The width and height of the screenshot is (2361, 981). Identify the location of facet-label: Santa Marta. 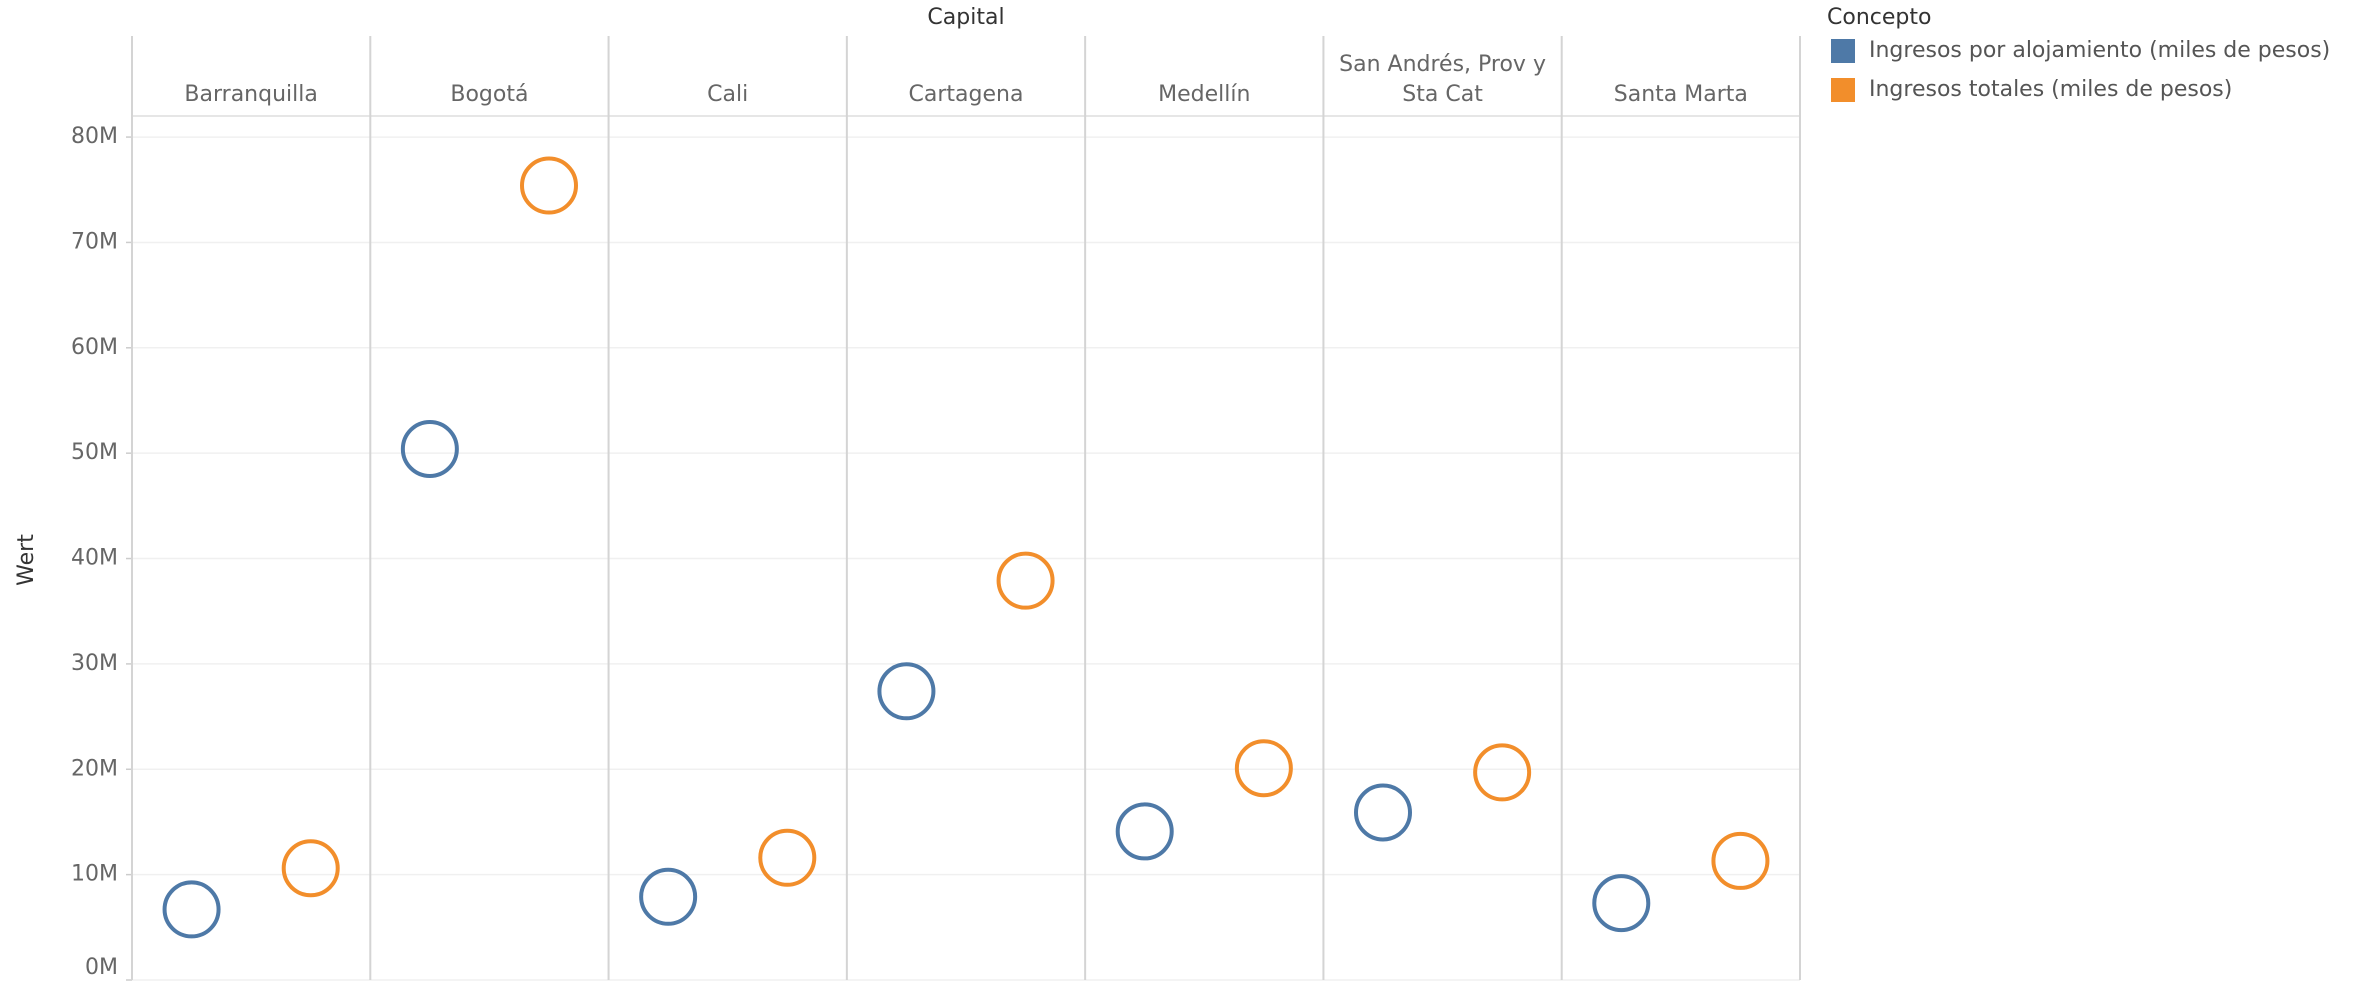
(1680, 94).